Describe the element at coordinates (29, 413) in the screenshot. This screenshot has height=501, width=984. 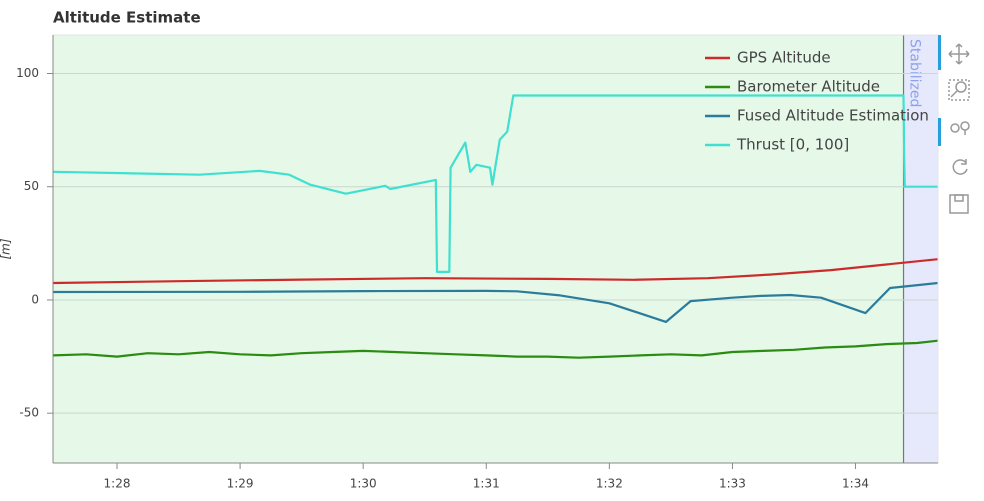
I see `y-tick-label: -50` at that location.